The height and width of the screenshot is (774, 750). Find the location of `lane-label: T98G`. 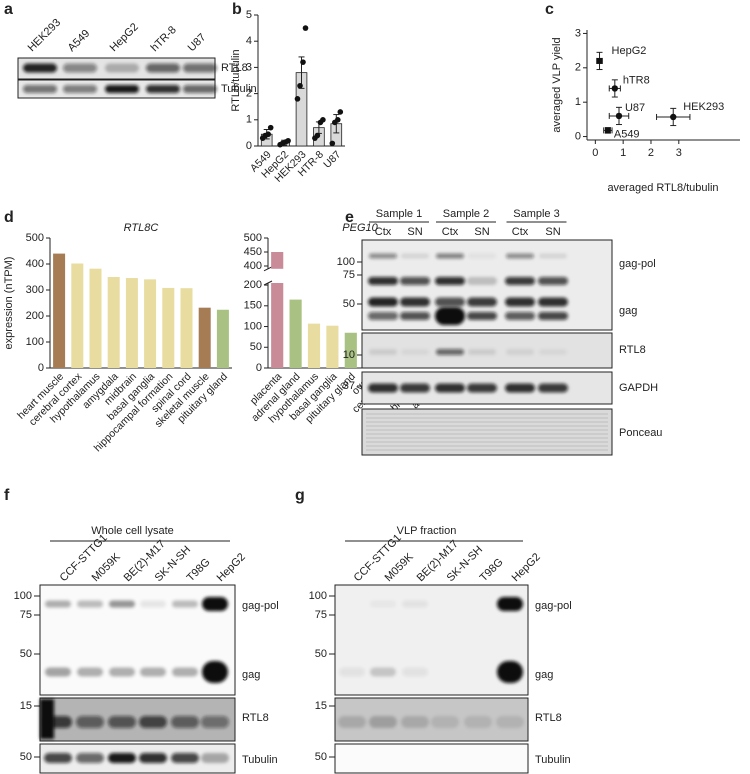

lane-label: T98G is located at coordinates (199, 570).